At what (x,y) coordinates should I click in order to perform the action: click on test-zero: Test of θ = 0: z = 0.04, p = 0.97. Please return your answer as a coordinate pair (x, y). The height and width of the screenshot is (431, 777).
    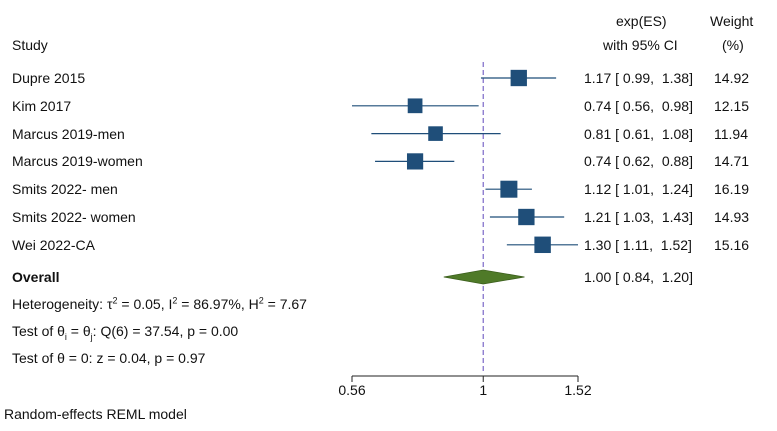
    Looking at the image, I should click on (109, 358).